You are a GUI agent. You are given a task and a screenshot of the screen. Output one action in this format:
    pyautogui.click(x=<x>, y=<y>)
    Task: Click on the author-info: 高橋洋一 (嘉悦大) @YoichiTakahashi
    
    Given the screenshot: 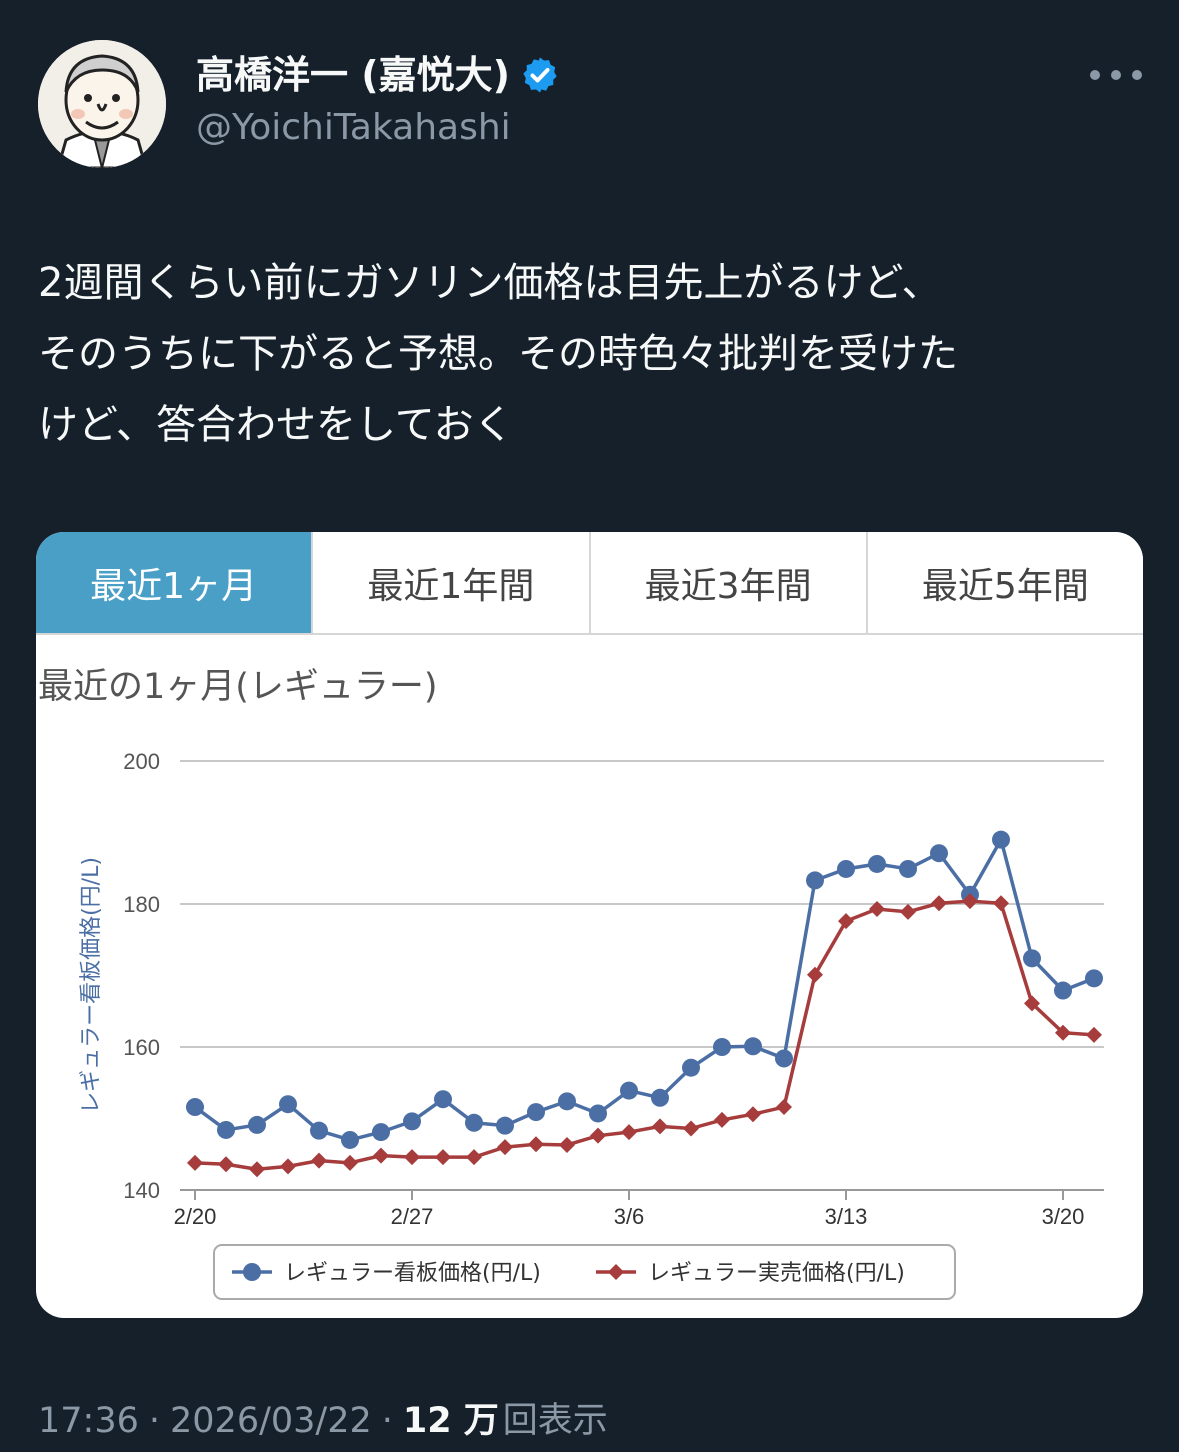 What is the action you would take?
    pyautogui.click(x=378, y=101)
    